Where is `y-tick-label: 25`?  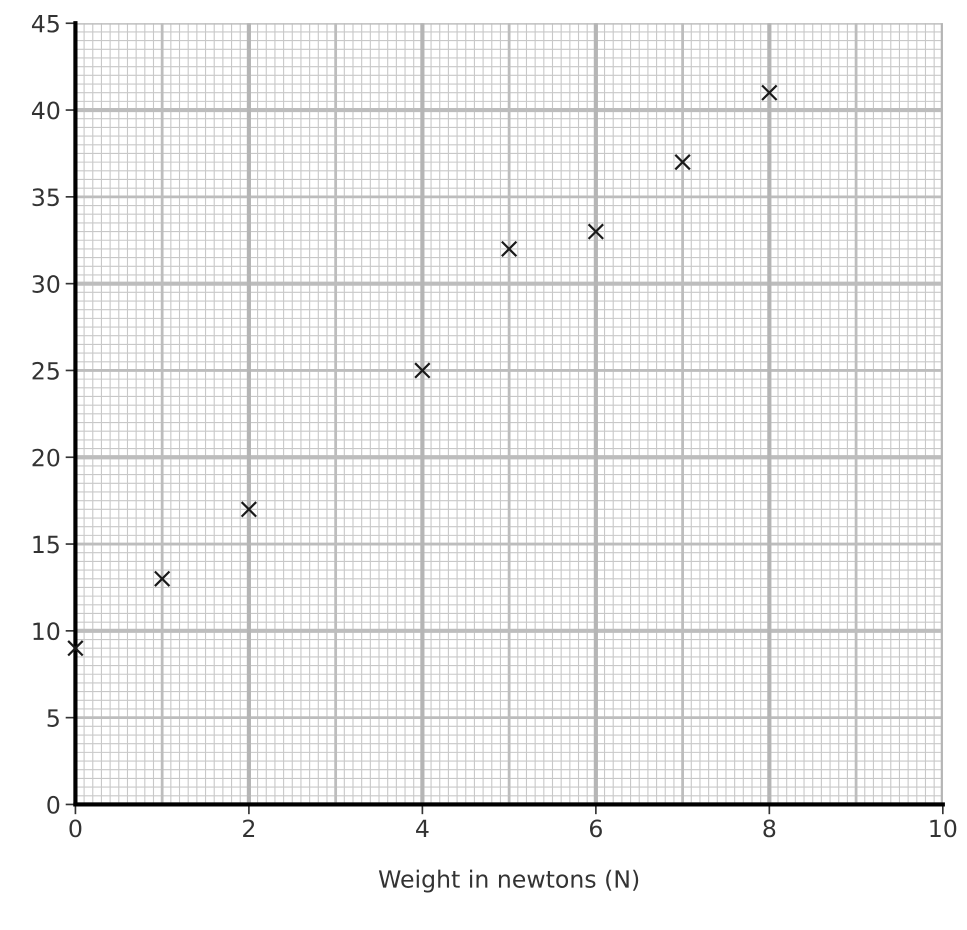
y-tick-label: 25 is located at coordinates (45, 371).